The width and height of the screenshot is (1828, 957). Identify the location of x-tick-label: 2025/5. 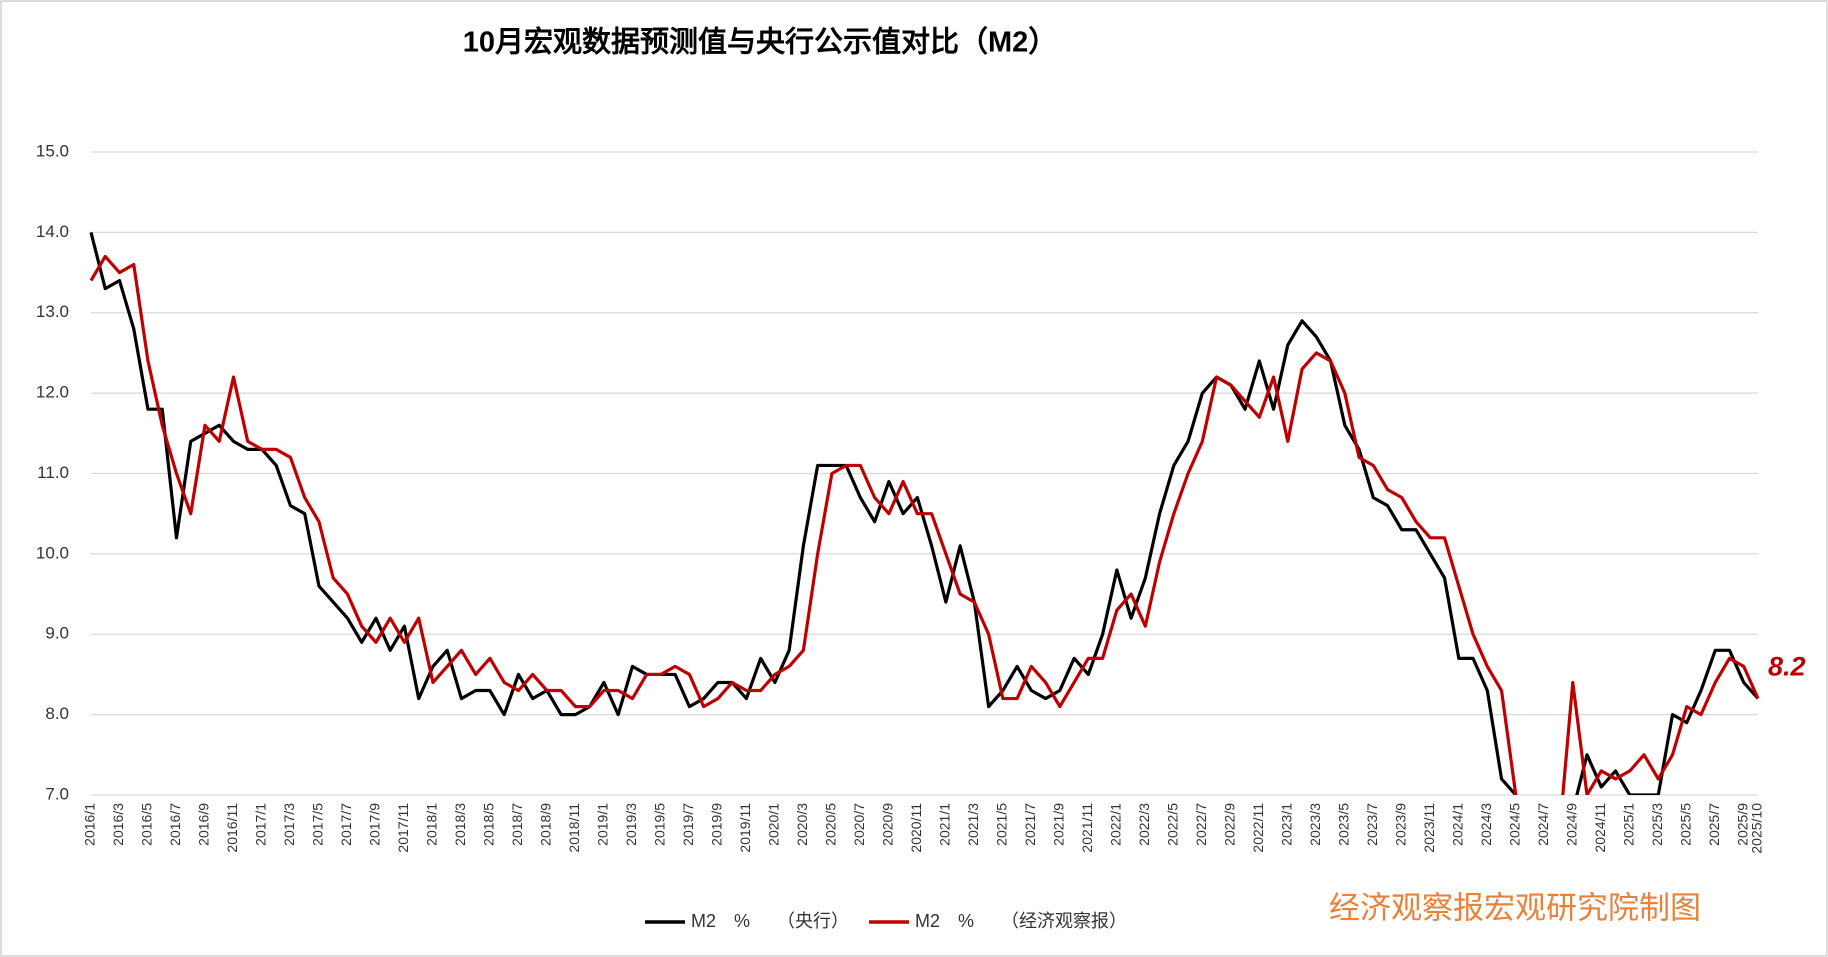
(1685, 824).